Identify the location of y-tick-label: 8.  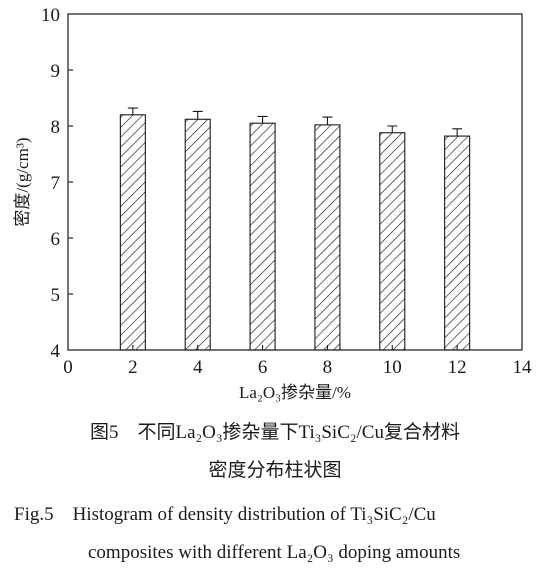
(56, 127).